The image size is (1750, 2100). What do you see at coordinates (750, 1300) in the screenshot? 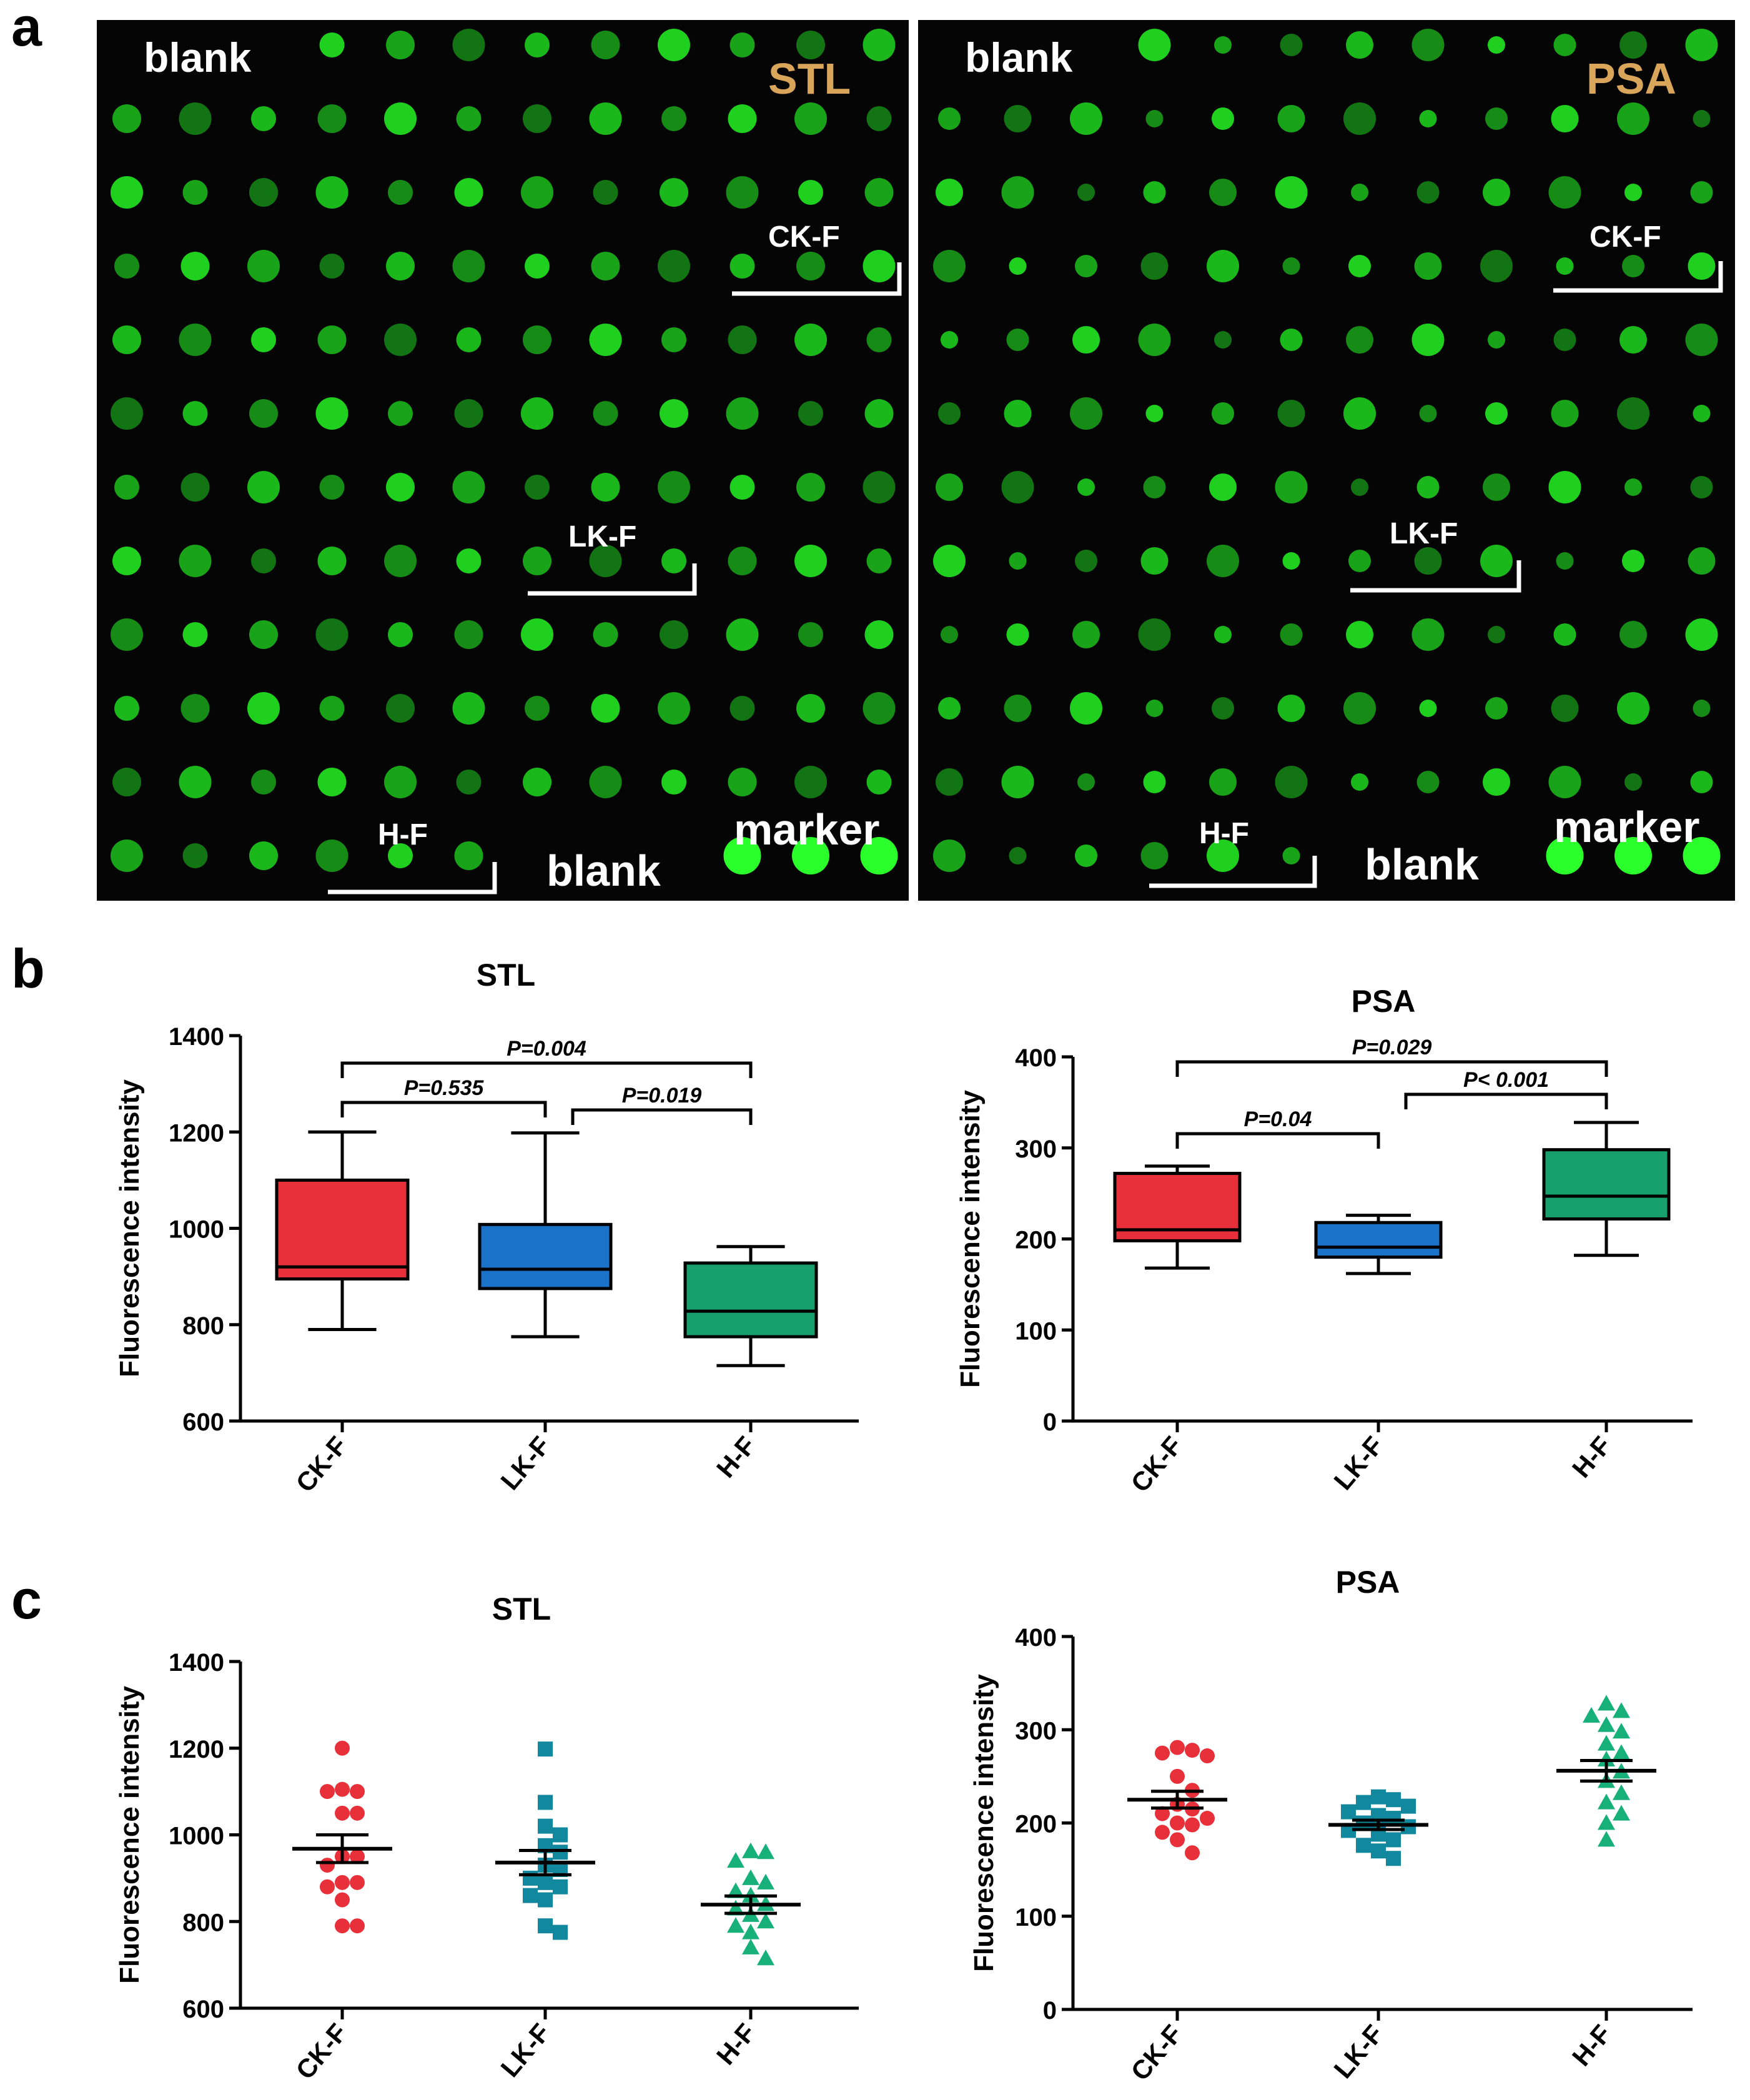
I see `box-body-h-f` at bounding box center [750, 1300].